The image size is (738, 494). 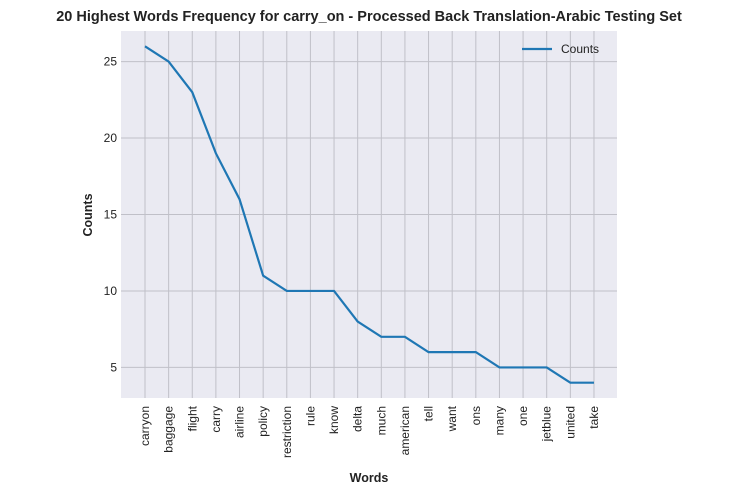 What do you see at coordinates (429, 413) in the screenshot?
I see `x-tick-label: tell` at bounding box center [429, 413].